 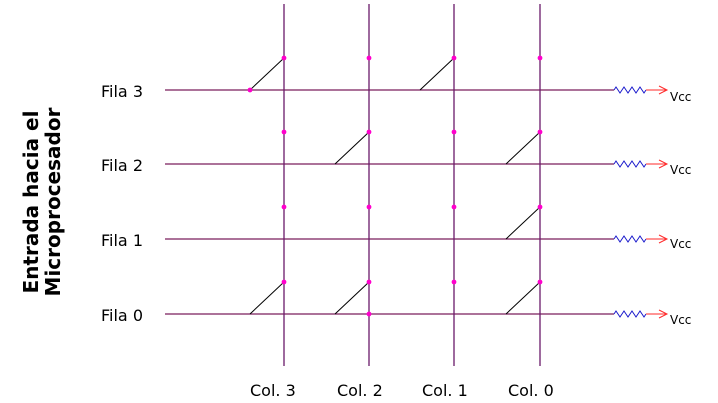 I want to click on pullup-group, so click(x=641, y=202).